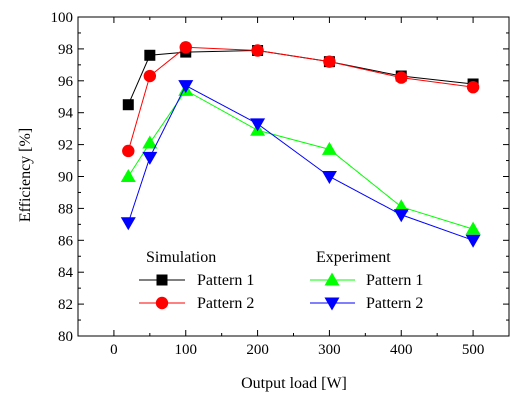 The image size is (510, 396). I want to click on x-tick-label: 400, so click(401, 350).